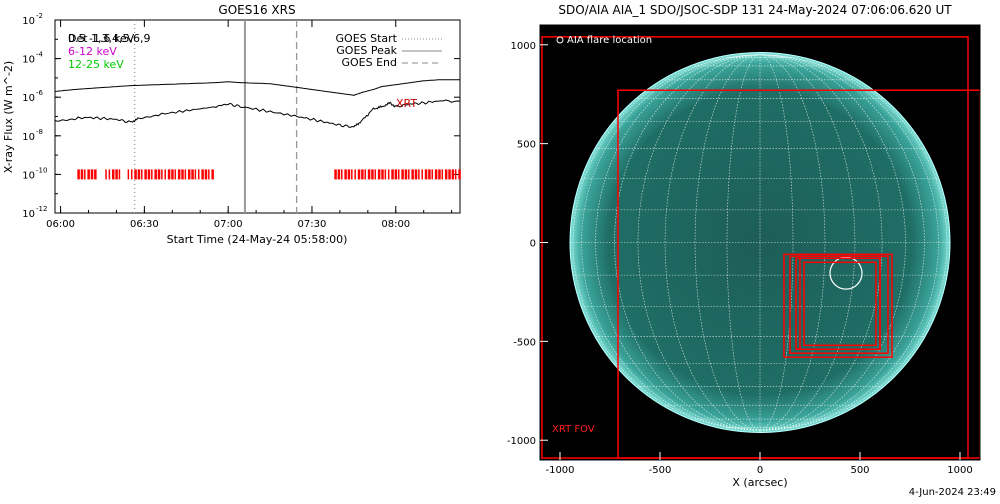 The image size is (1000, 504). Describe the element at coordinates (759, 464) in the screenshot. I see `aia-x-axis: -1000 -500 0 500 1000` at that location.